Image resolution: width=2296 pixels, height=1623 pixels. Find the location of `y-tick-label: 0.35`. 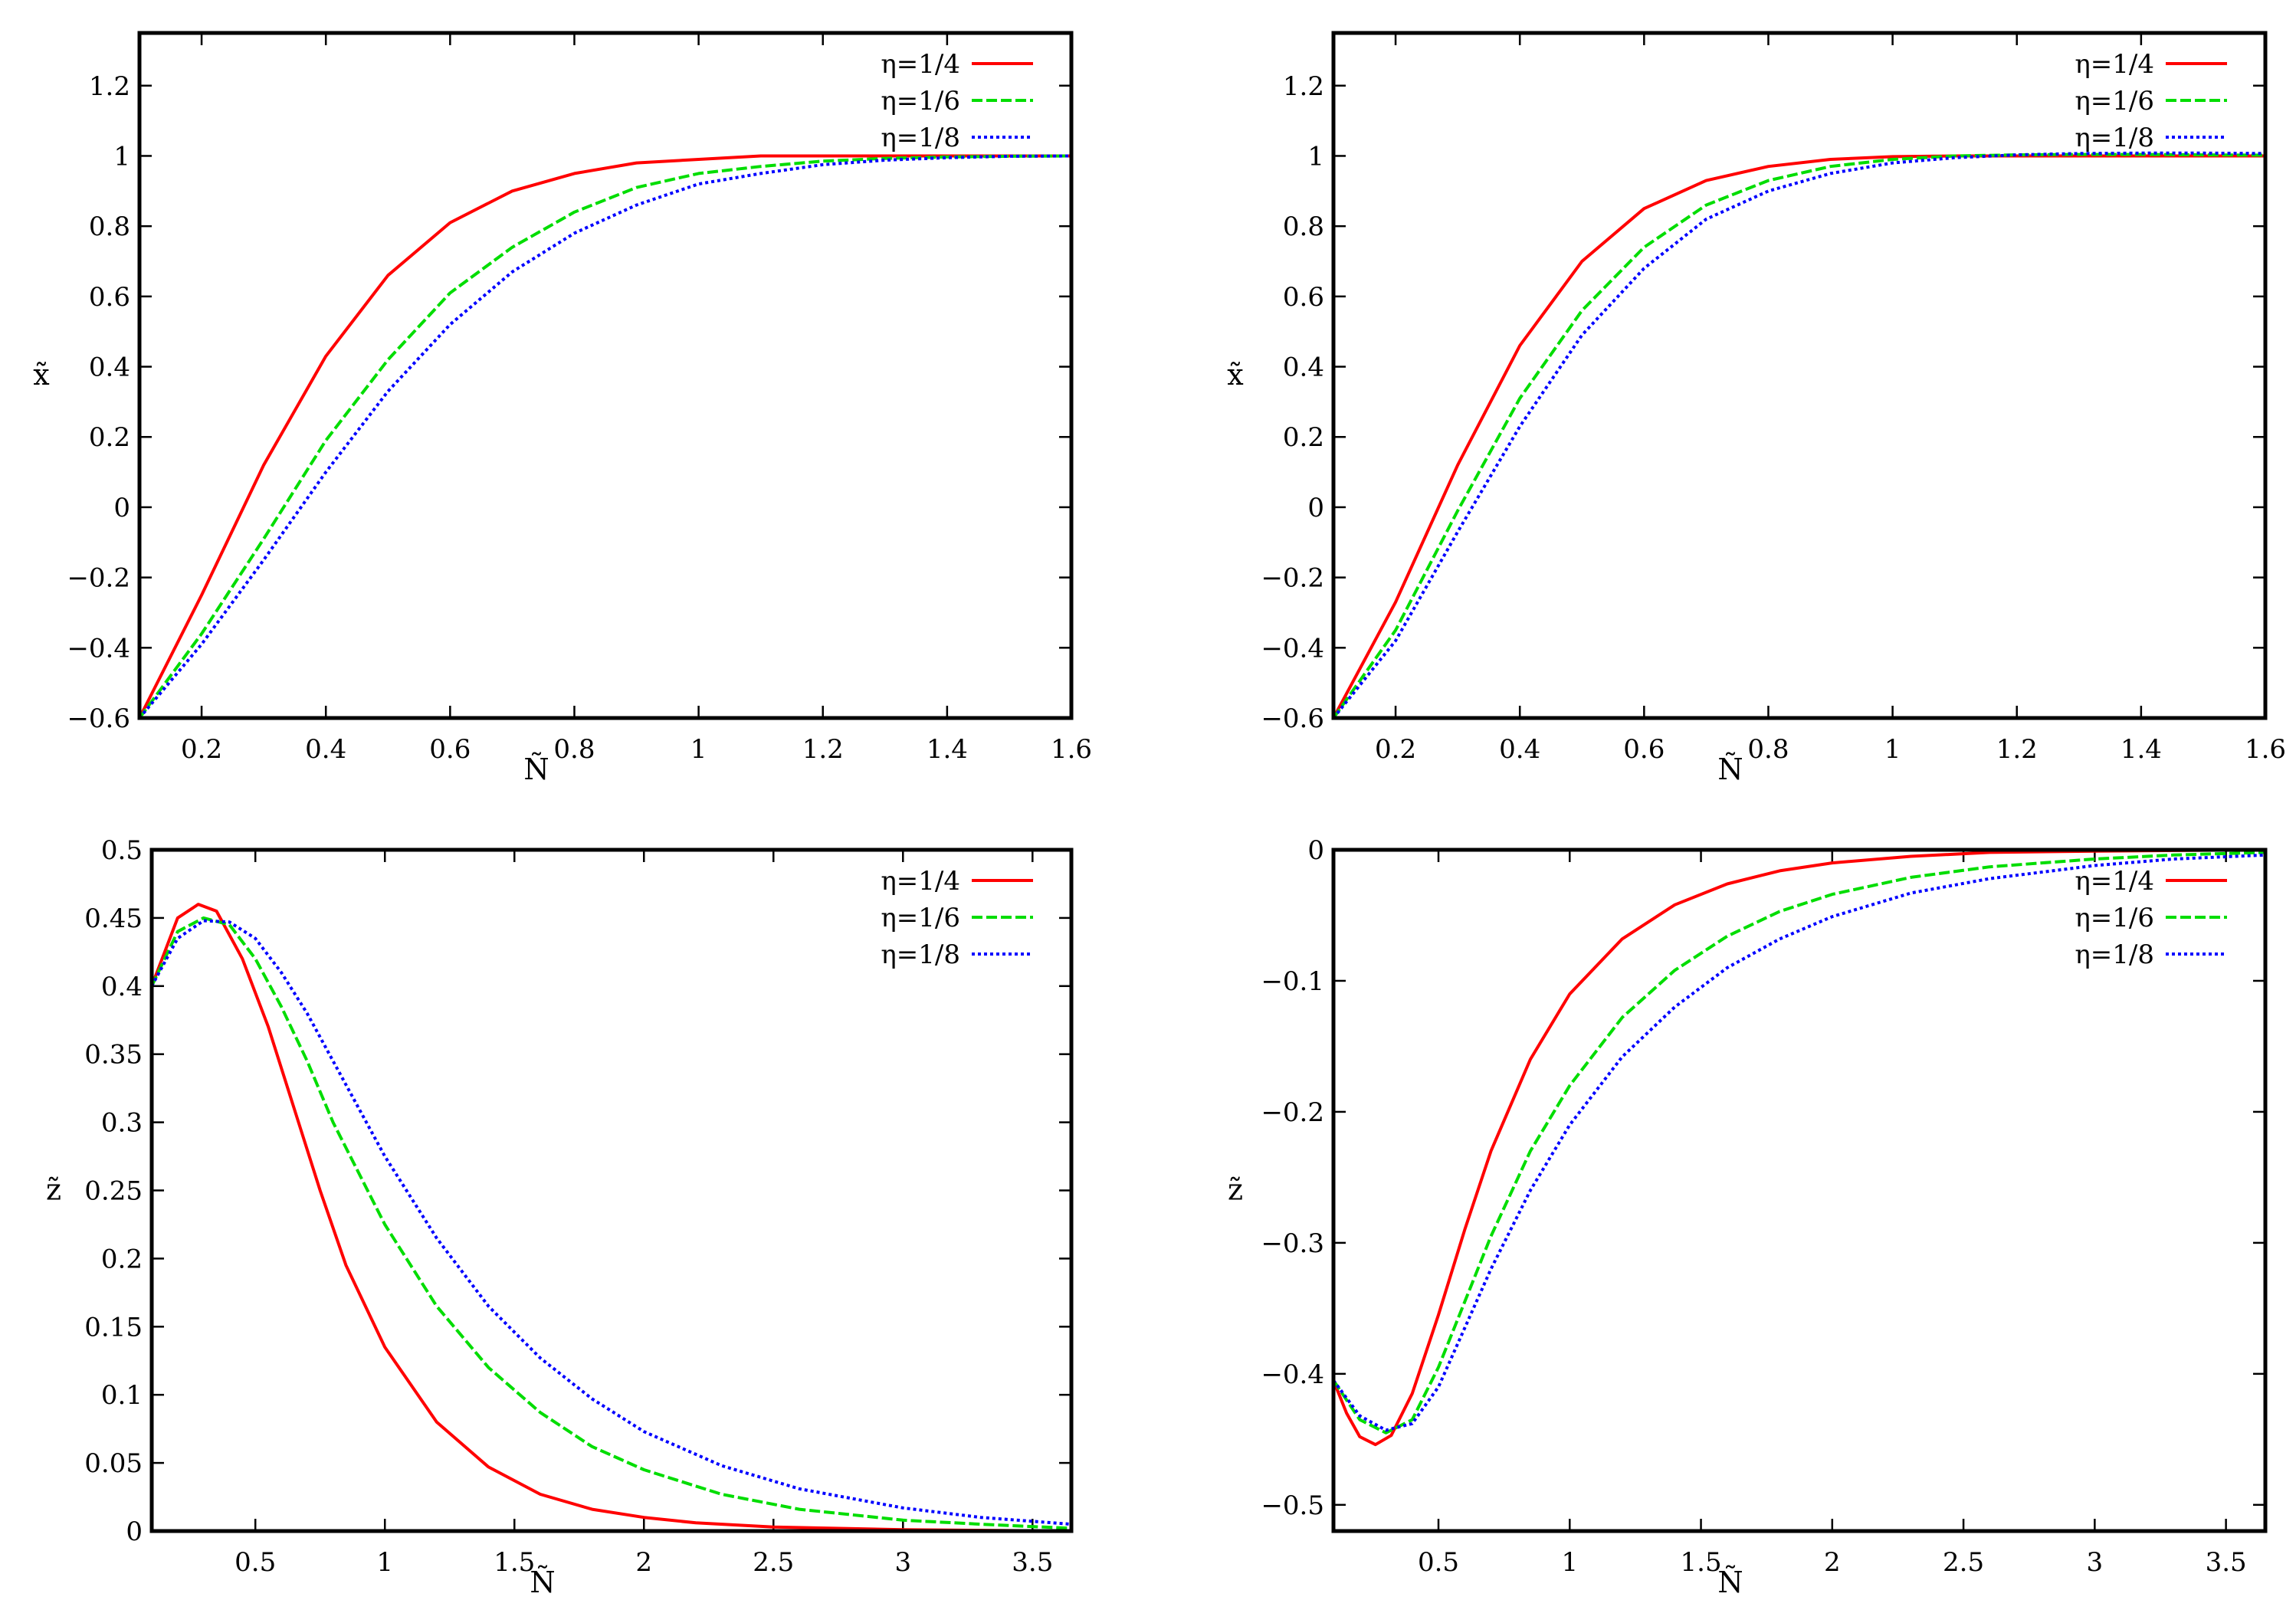

y-tick-label: 0.35 is located at coordinates (114, 1055).